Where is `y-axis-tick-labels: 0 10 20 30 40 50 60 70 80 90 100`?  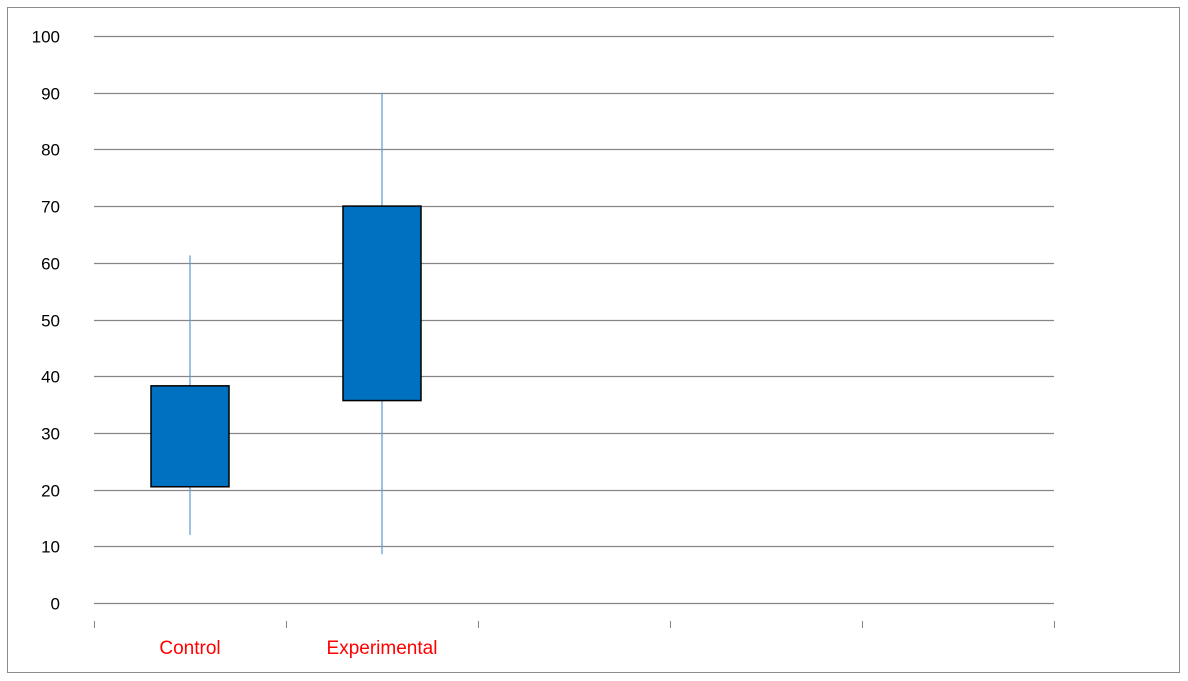 y-axis-tick-labels: 0 10 20 30 40 50 60 70 80 90 100 is located at coordinates (46, 321).